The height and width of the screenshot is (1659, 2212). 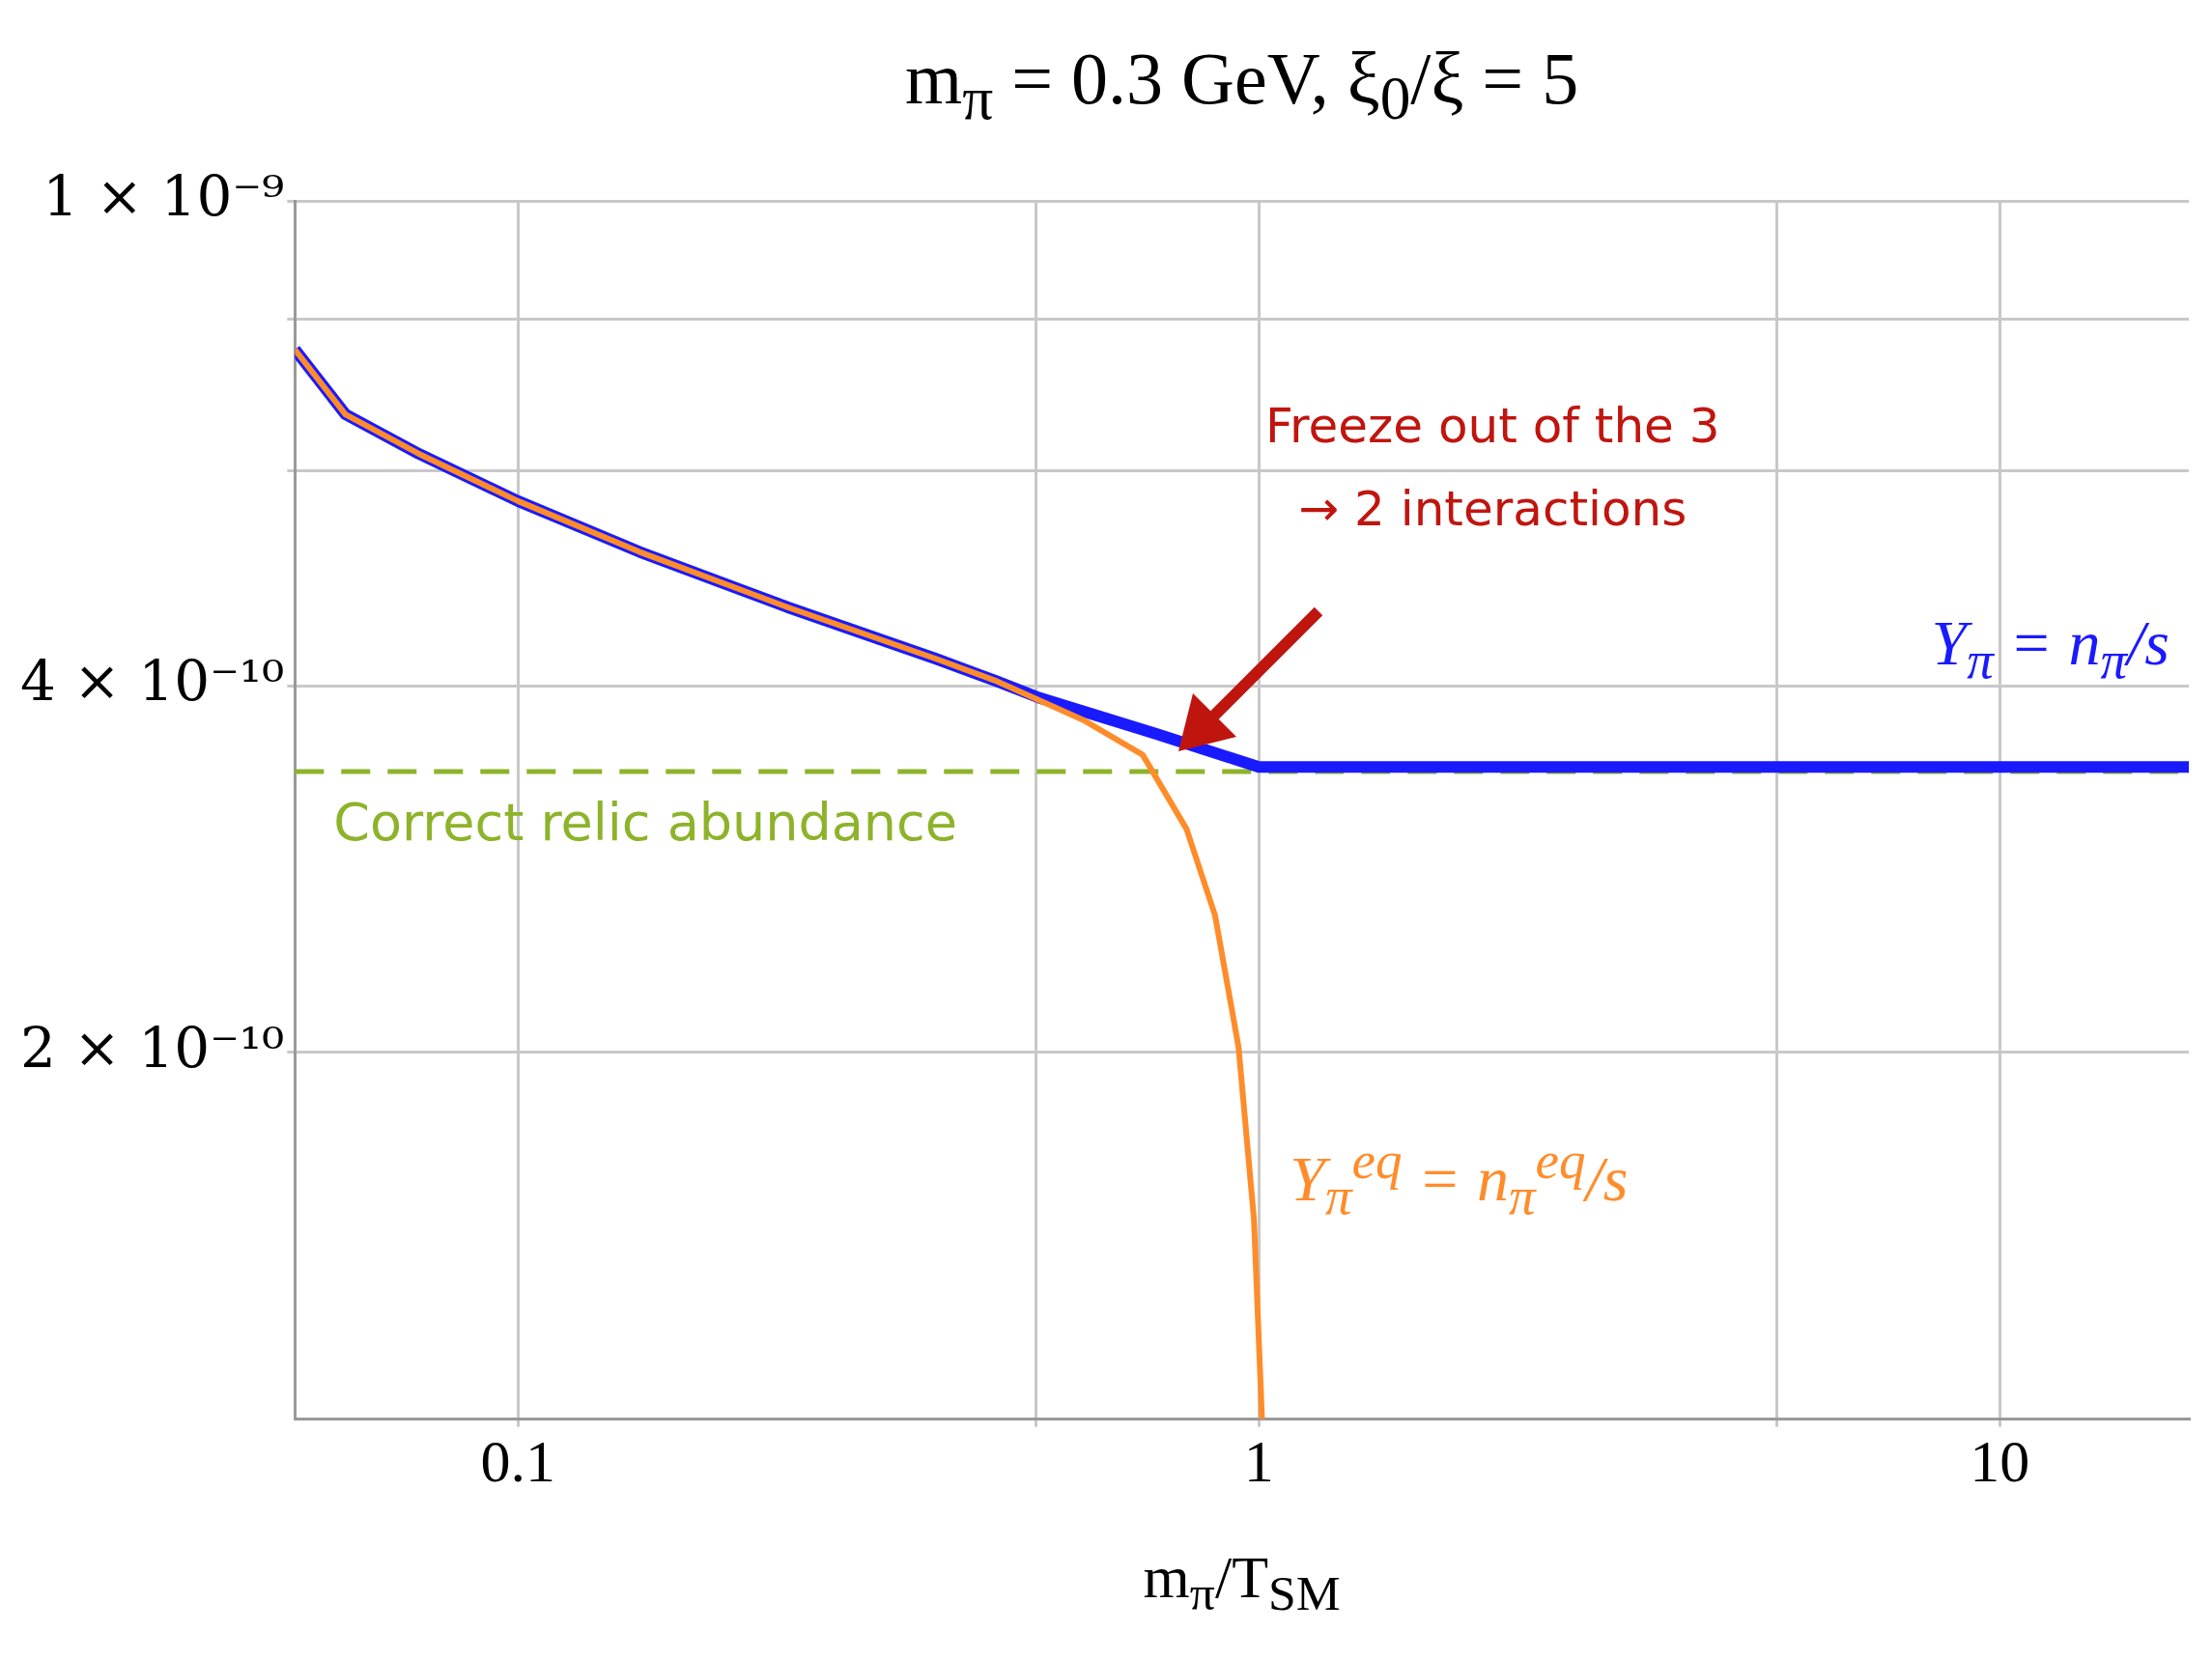 What do you see at coordinates (164, 197) in the screenshot?
I see `y-tick-label: 1 × 10⁻⁹` at bounding box center [164, 197].